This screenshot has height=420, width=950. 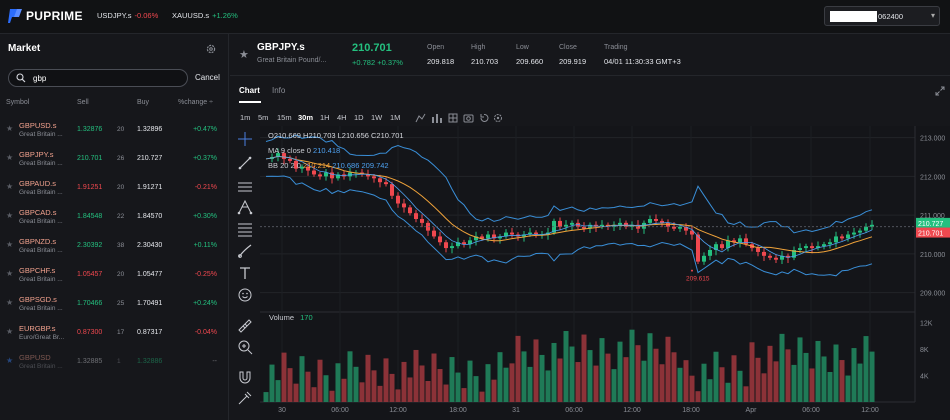 I want to click on timeframe-1d: 1D, so click(x=359, y=117).